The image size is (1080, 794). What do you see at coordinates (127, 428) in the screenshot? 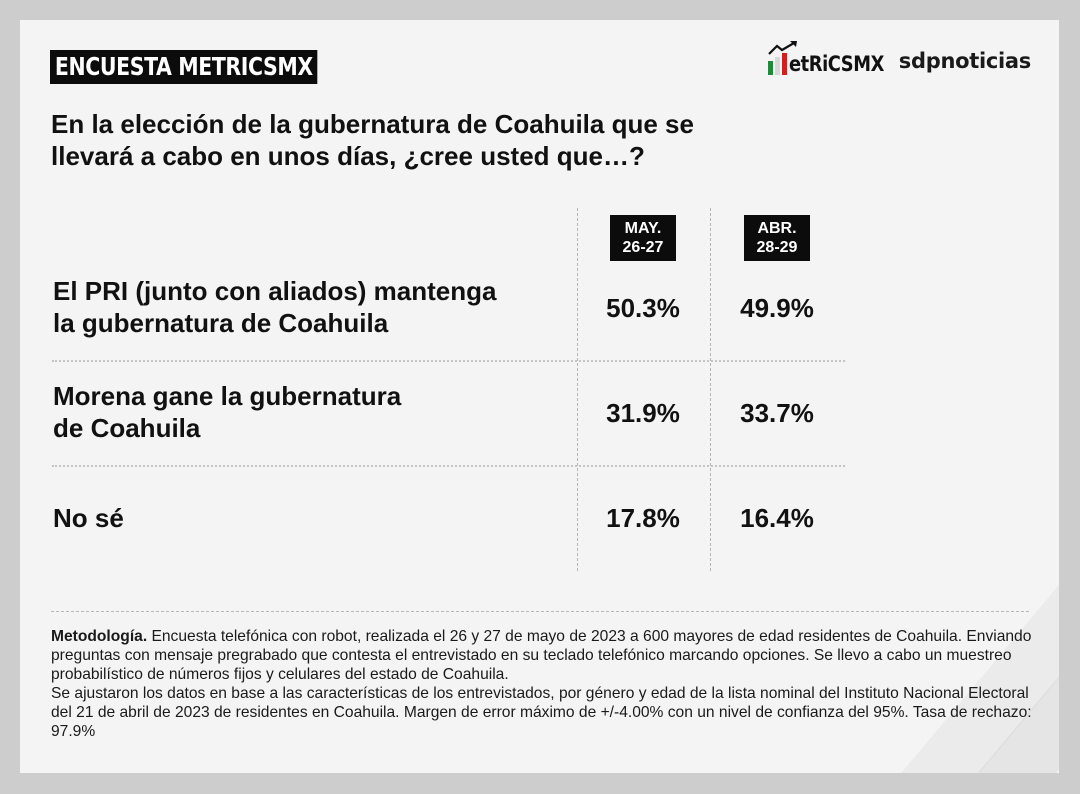
I see `row-label-line: de Coahuila` at bounding box center [127, 428].